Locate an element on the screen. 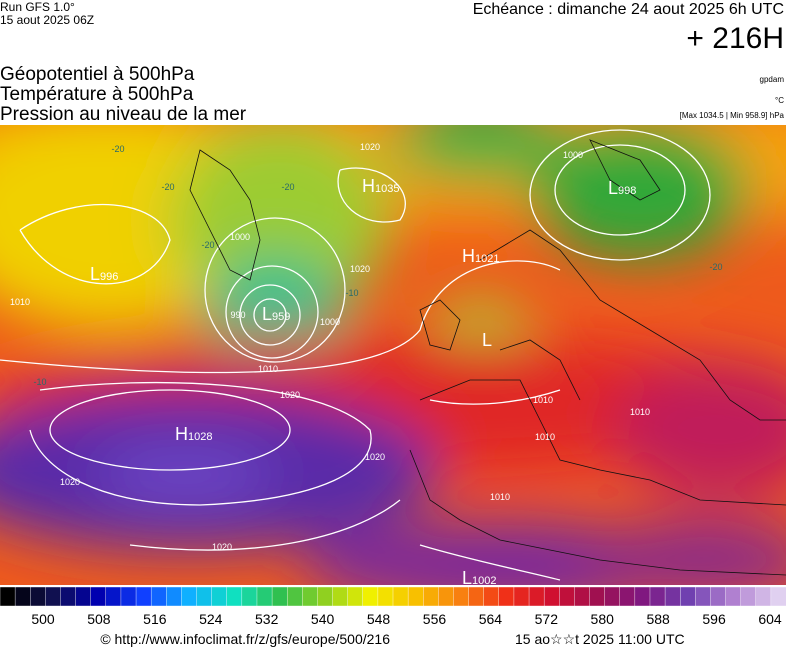 The image size is (786, 653). colorbar-tick-label: 532 is located at coordinates (267, 619).